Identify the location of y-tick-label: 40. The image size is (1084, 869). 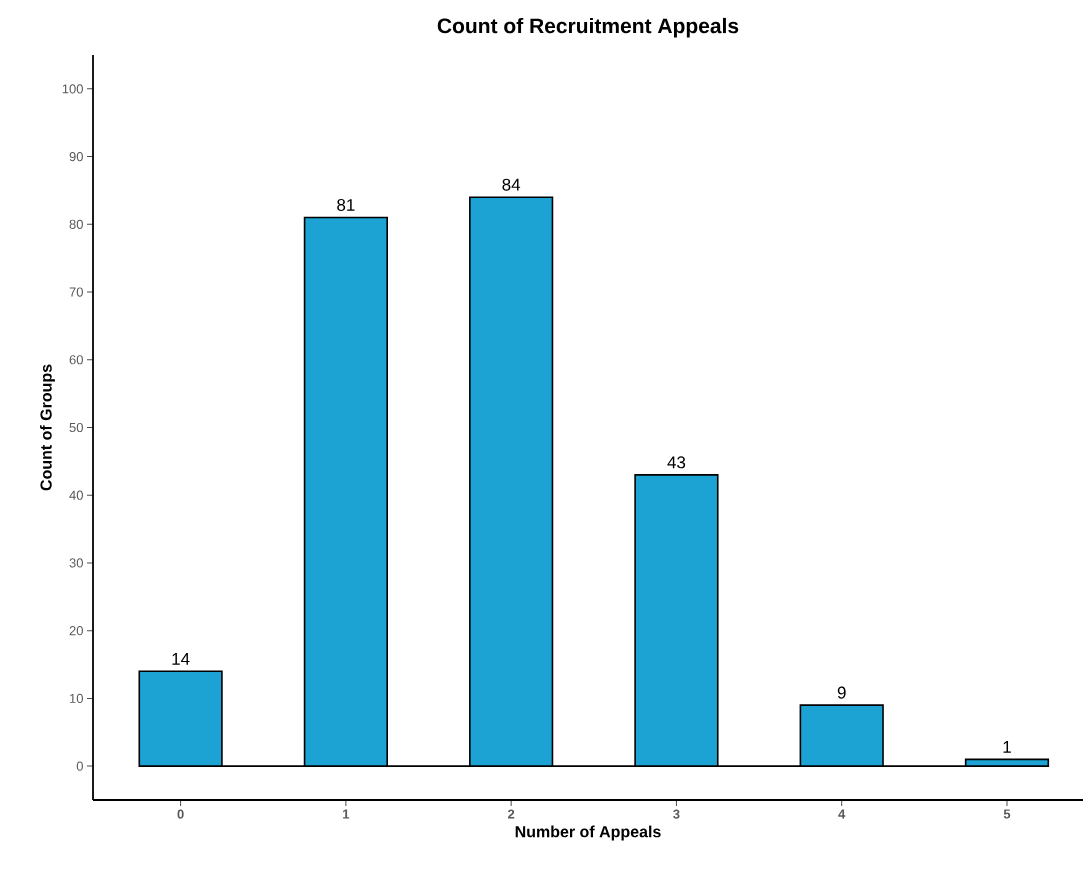
(76, 495).